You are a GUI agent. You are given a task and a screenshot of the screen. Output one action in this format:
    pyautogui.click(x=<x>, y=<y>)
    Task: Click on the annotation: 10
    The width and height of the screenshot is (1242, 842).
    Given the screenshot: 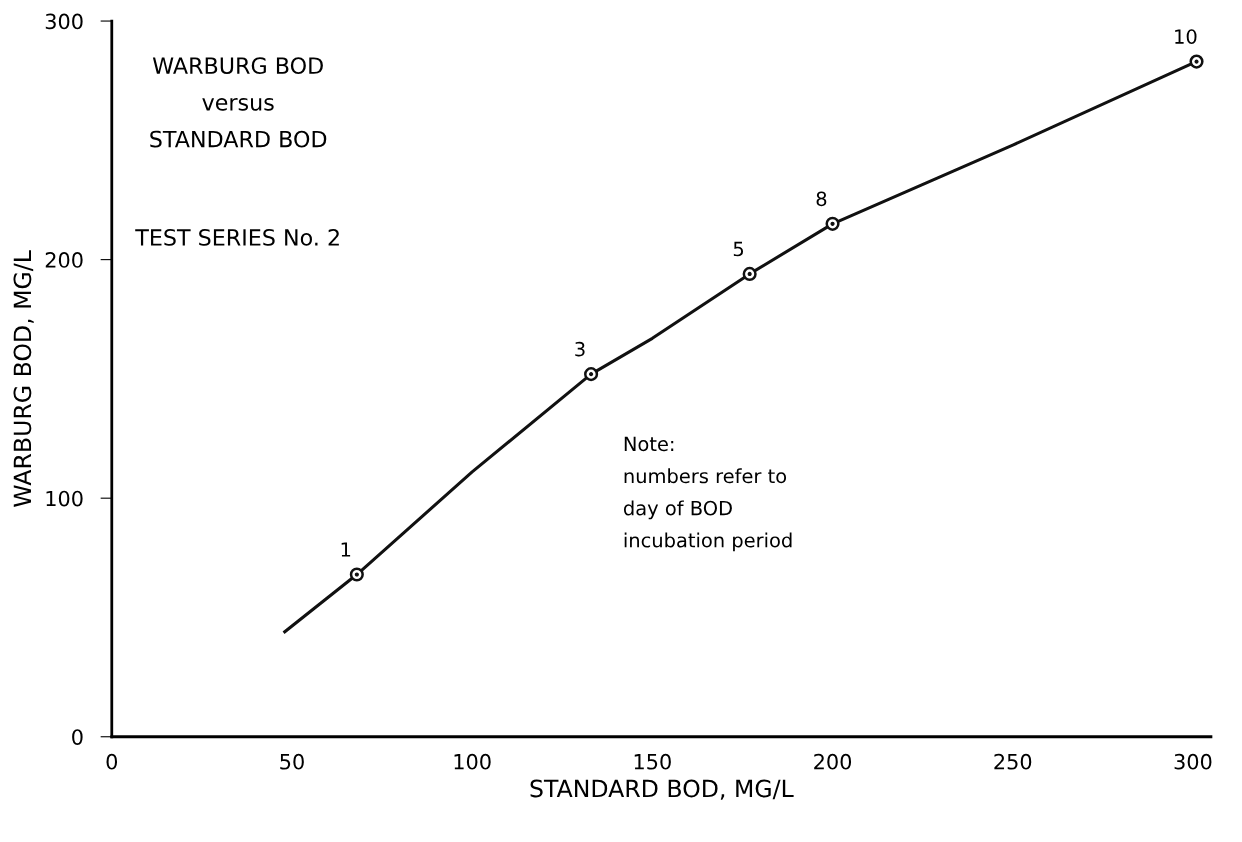 What is the action you would take?
    pyautogui.click(x=1186, y=36)
    